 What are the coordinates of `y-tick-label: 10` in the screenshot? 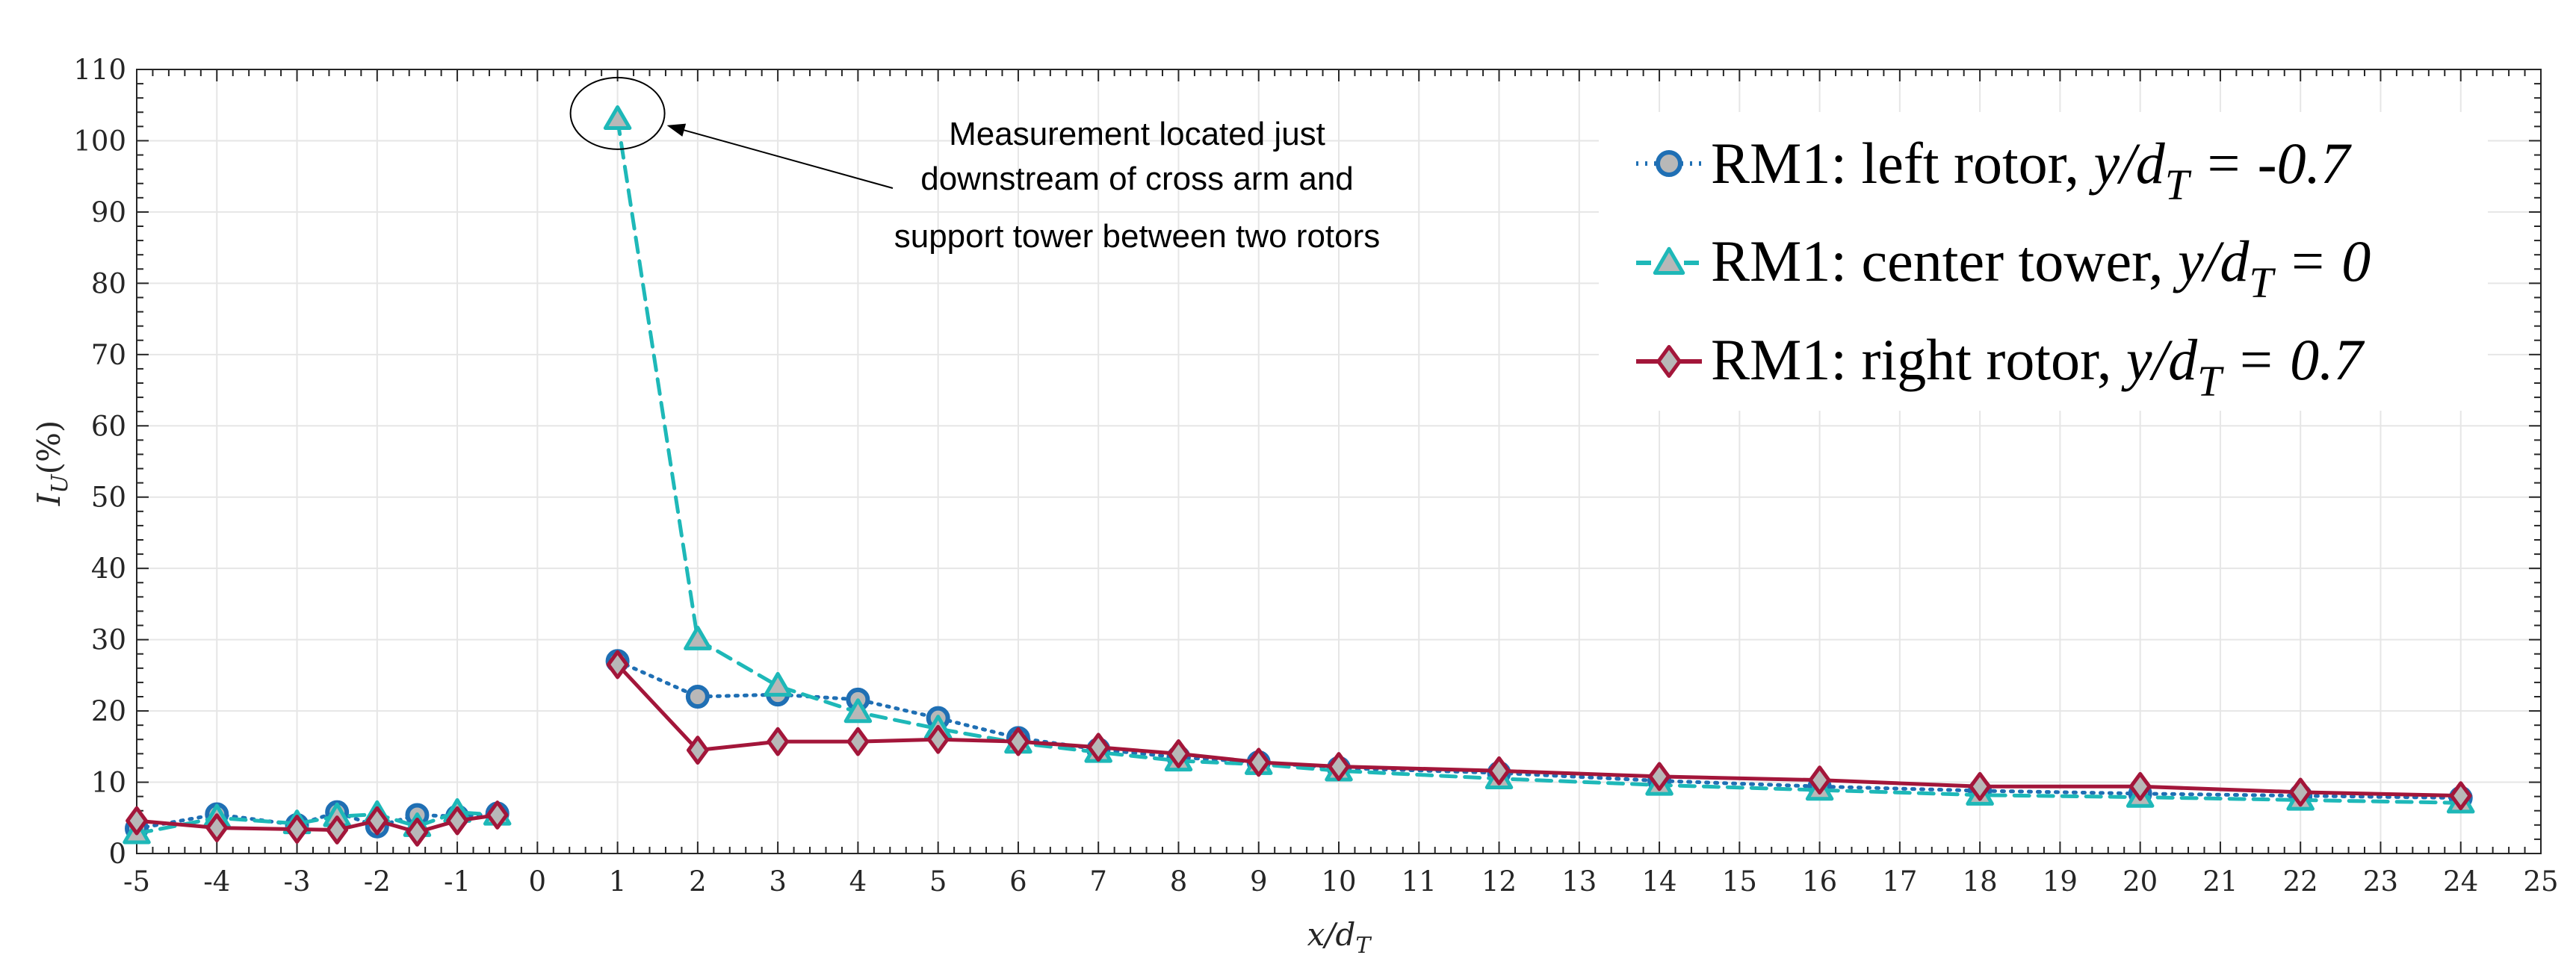 It's located at (108, 783).